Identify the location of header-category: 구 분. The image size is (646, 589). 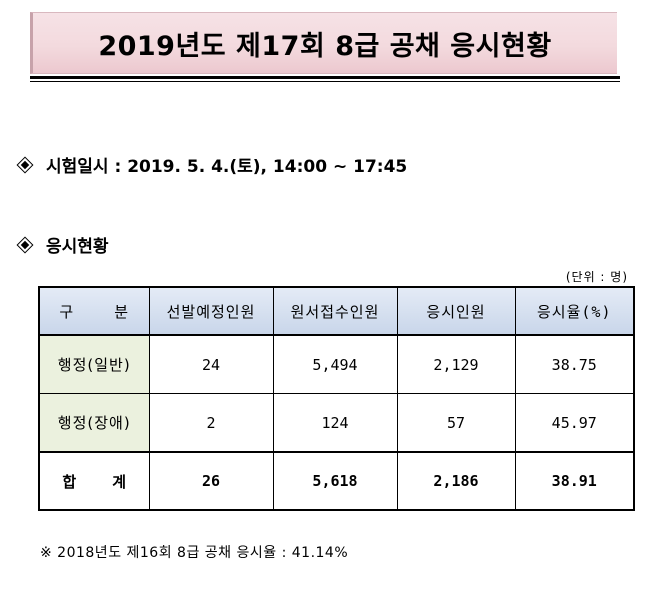
(94, 311).